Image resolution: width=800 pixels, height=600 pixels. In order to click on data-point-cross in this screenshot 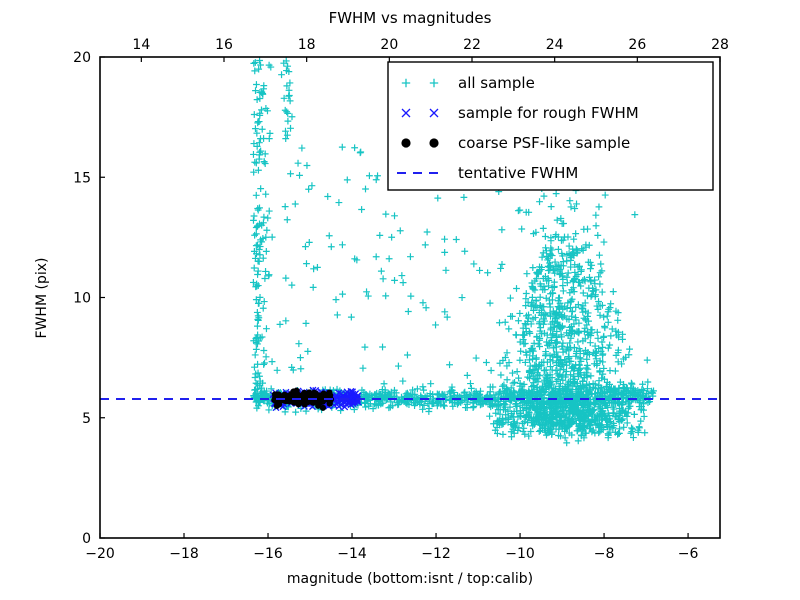, I will do `click(356, 394)`.